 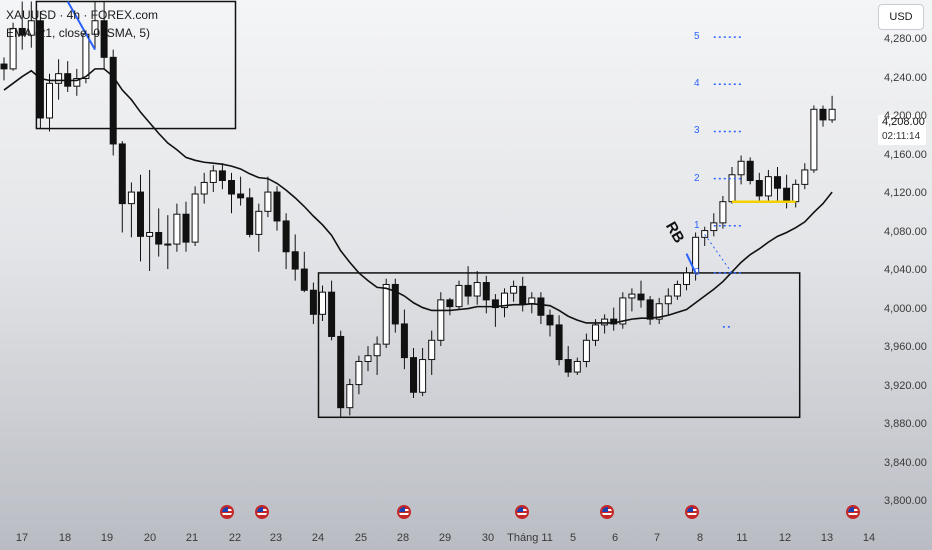 I want to click on x-tick-label: 23, so click(x=276, y=538).